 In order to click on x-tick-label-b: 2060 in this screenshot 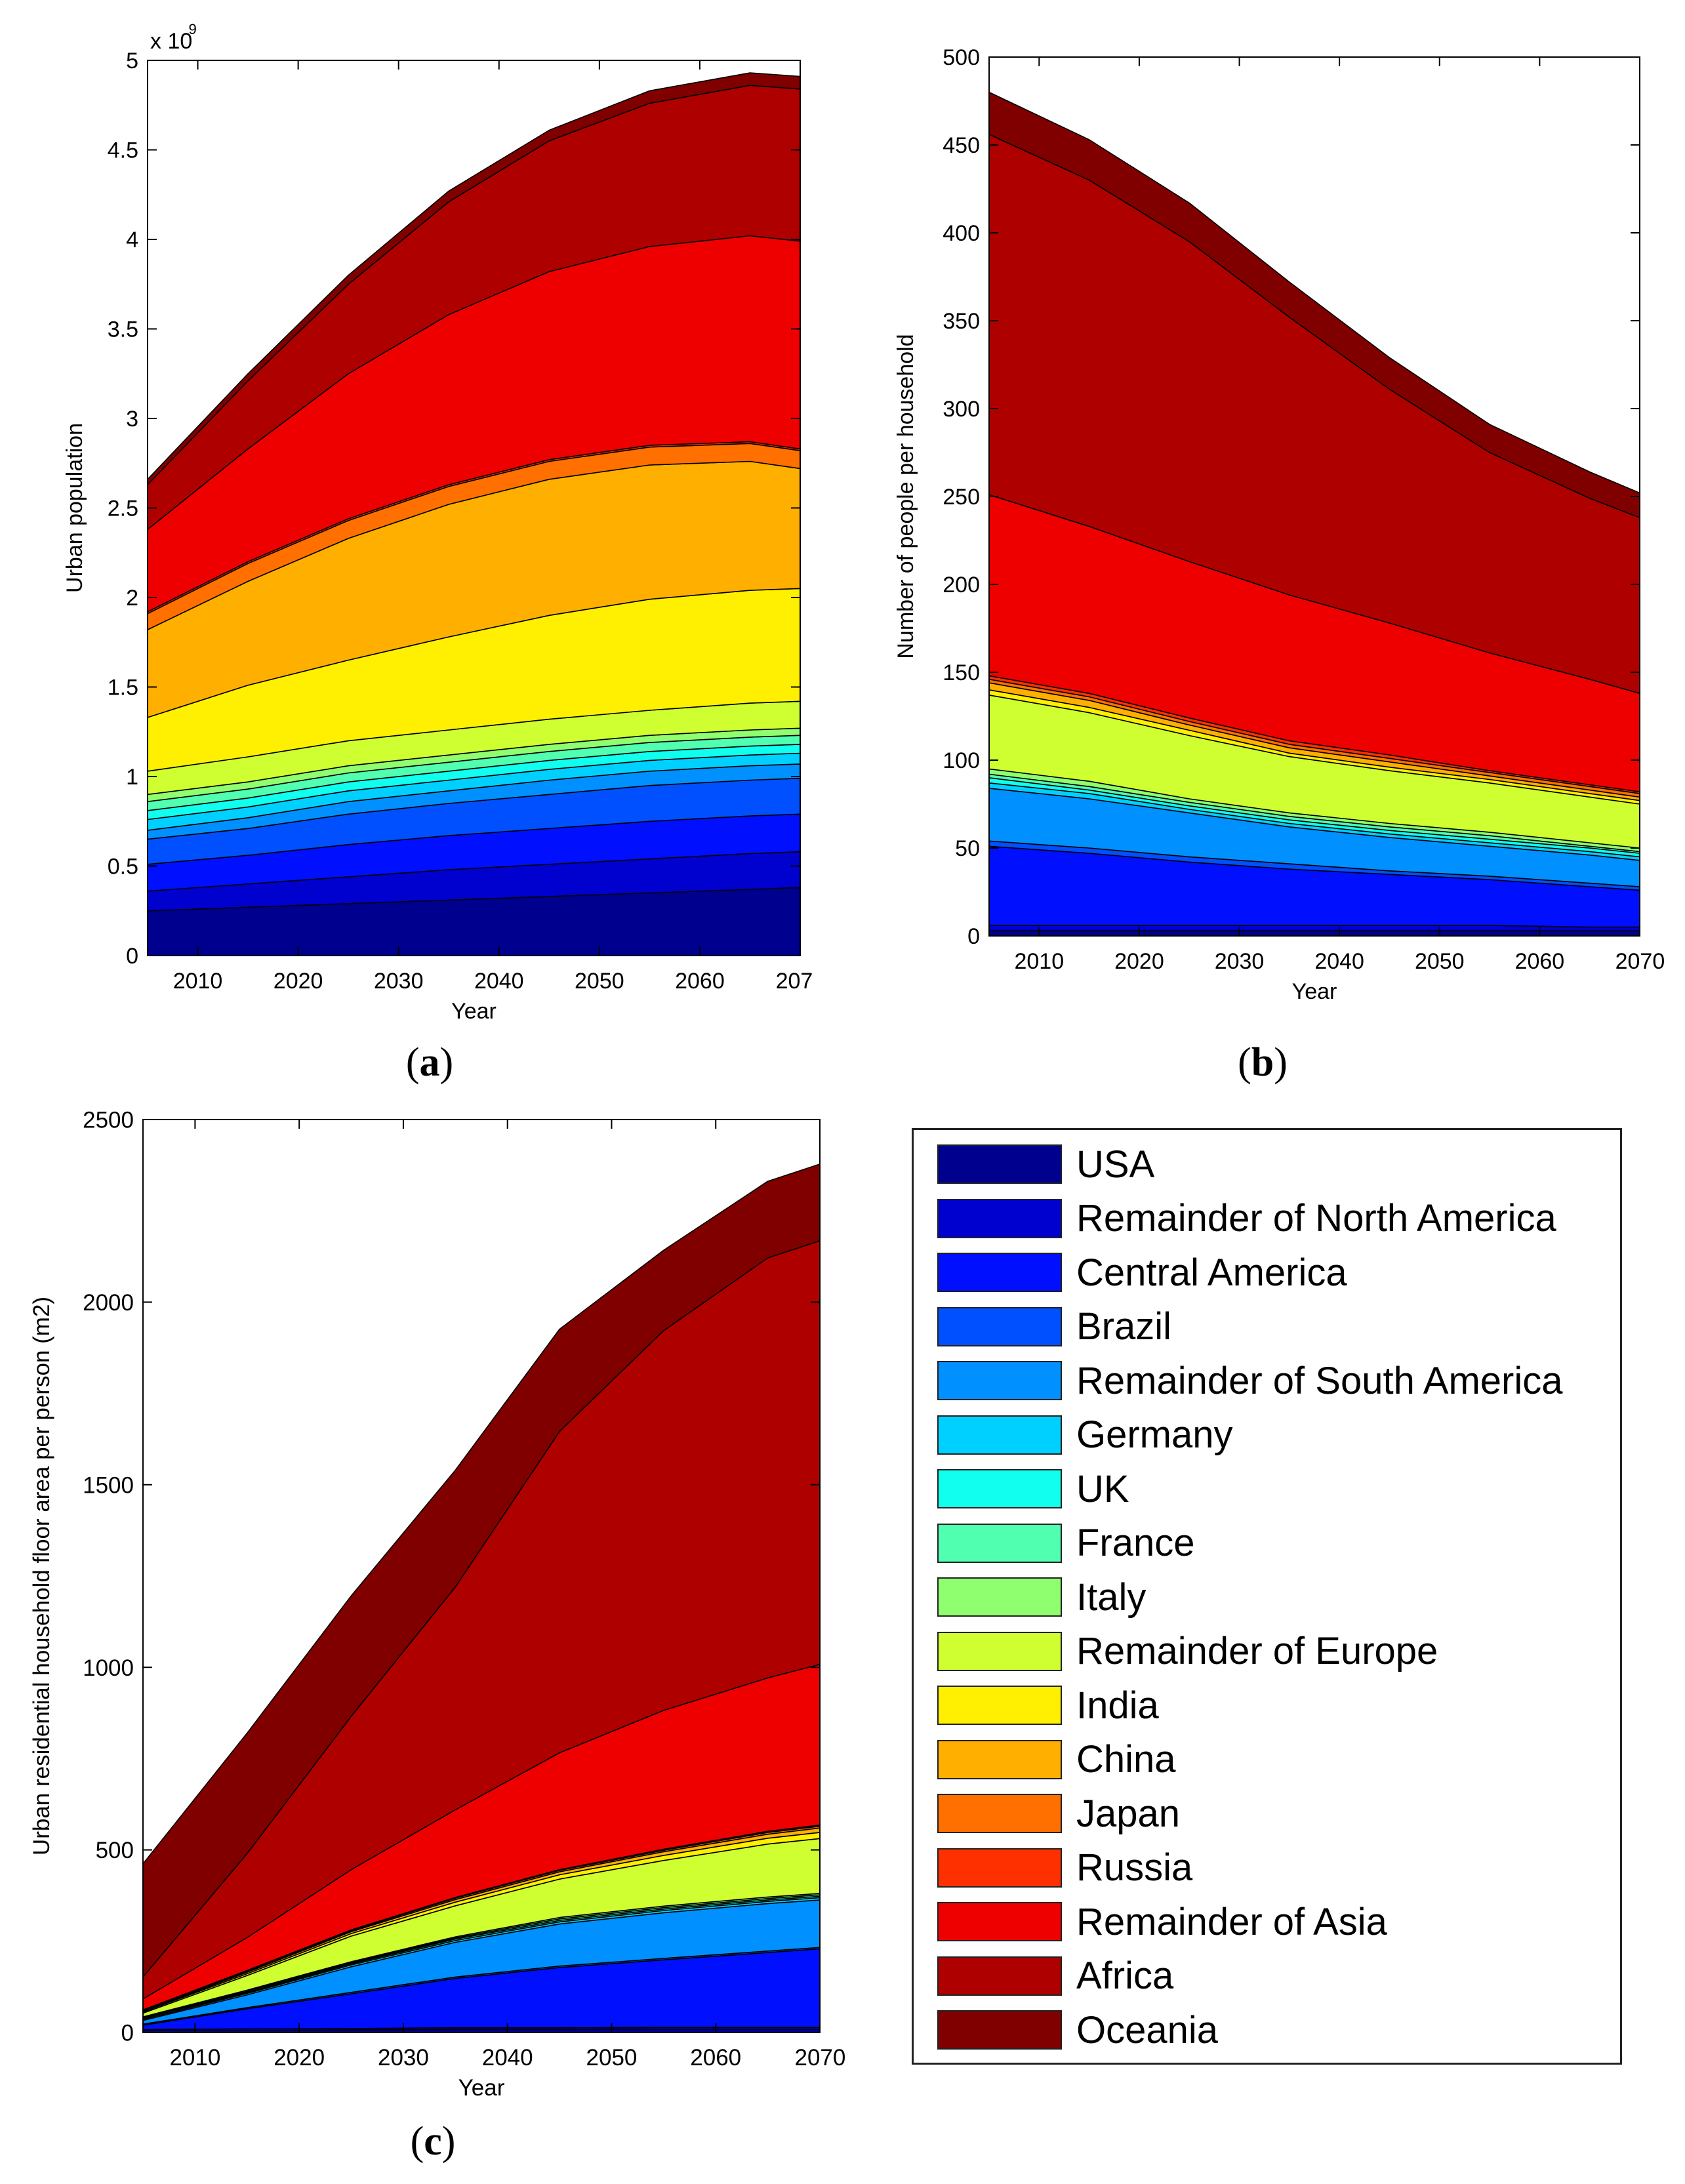, I will do `click(1540, 961)`.